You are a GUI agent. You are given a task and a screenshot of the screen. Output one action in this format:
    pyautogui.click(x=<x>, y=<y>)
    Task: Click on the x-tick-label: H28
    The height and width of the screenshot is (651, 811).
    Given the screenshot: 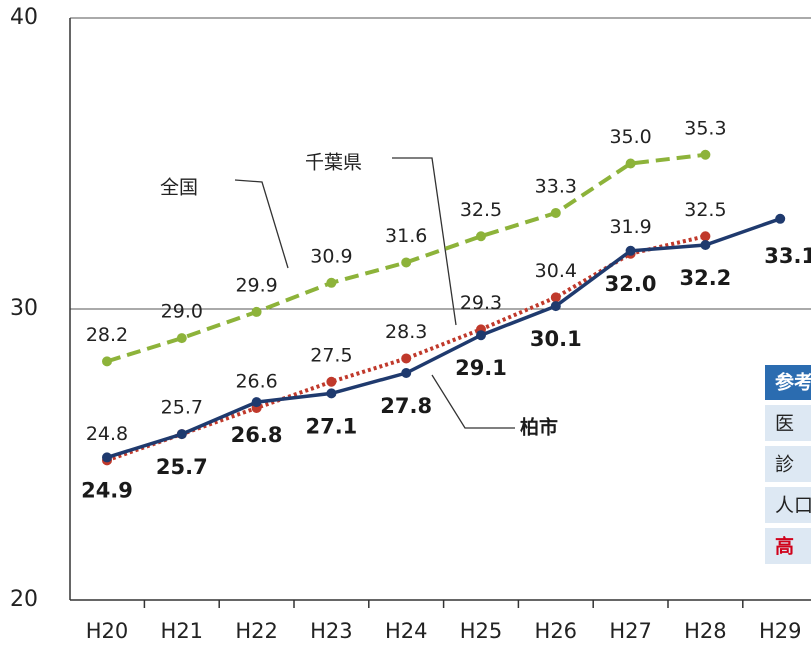 What is the action you would take?
    pyautogui.click(x=705, y=631)
    